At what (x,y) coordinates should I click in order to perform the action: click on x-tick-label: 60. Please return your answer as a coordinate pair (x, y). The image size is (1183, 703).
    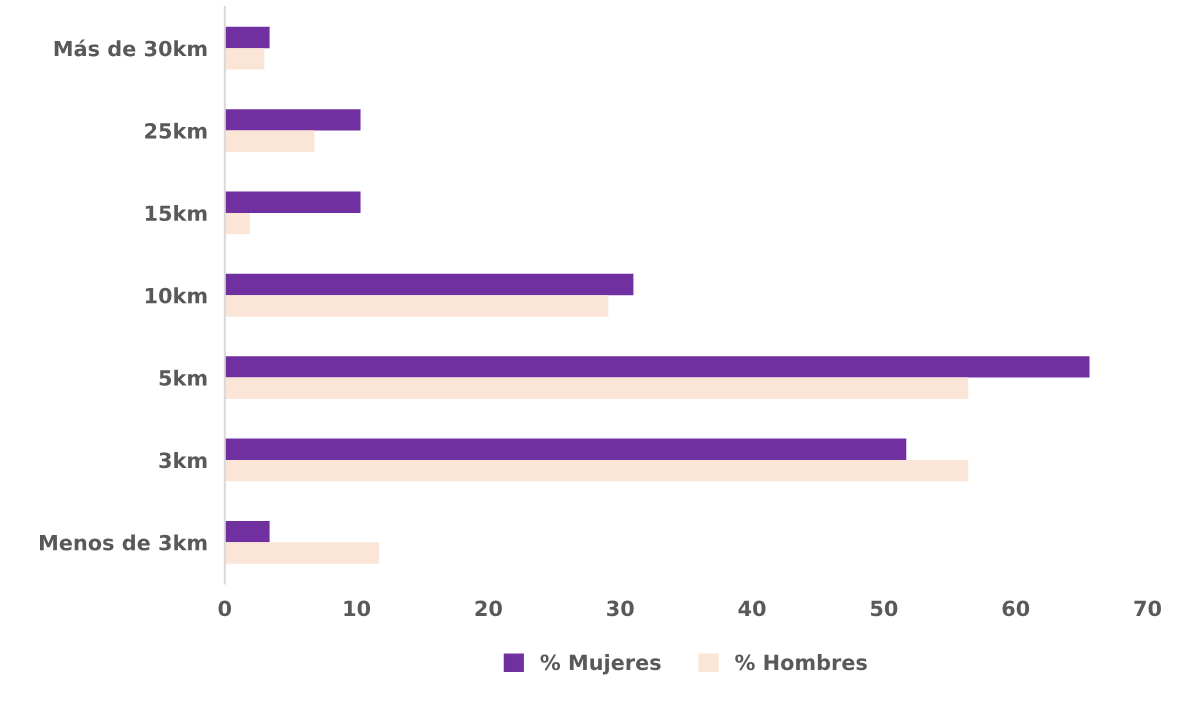
    Looking at the image, I should click on (1016, 608).